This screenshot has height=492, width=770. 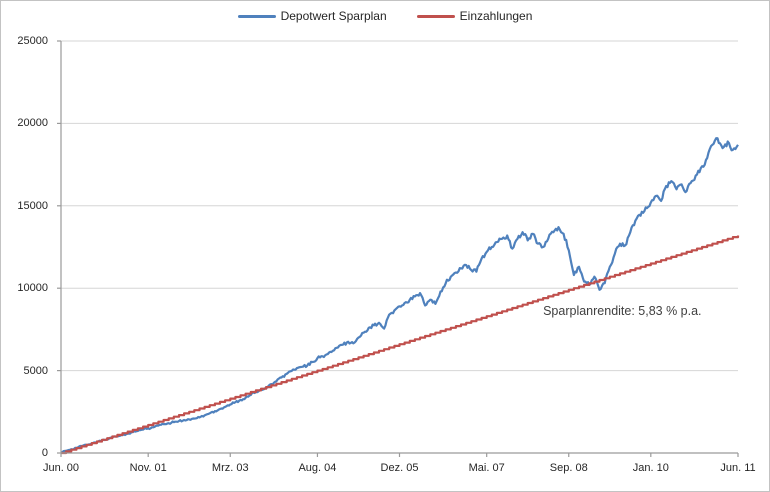 What do you see at coordinates (32, 41) in the screenshot?
I see `y-axis-tick-label: 25000` at bounding box center [32, 41].